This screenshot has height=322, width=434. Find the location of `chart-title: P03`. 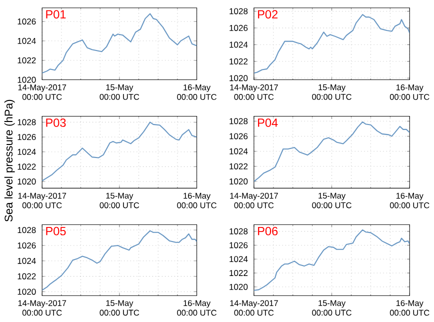

chart-title: P03 is located at coordinates (56, 122).